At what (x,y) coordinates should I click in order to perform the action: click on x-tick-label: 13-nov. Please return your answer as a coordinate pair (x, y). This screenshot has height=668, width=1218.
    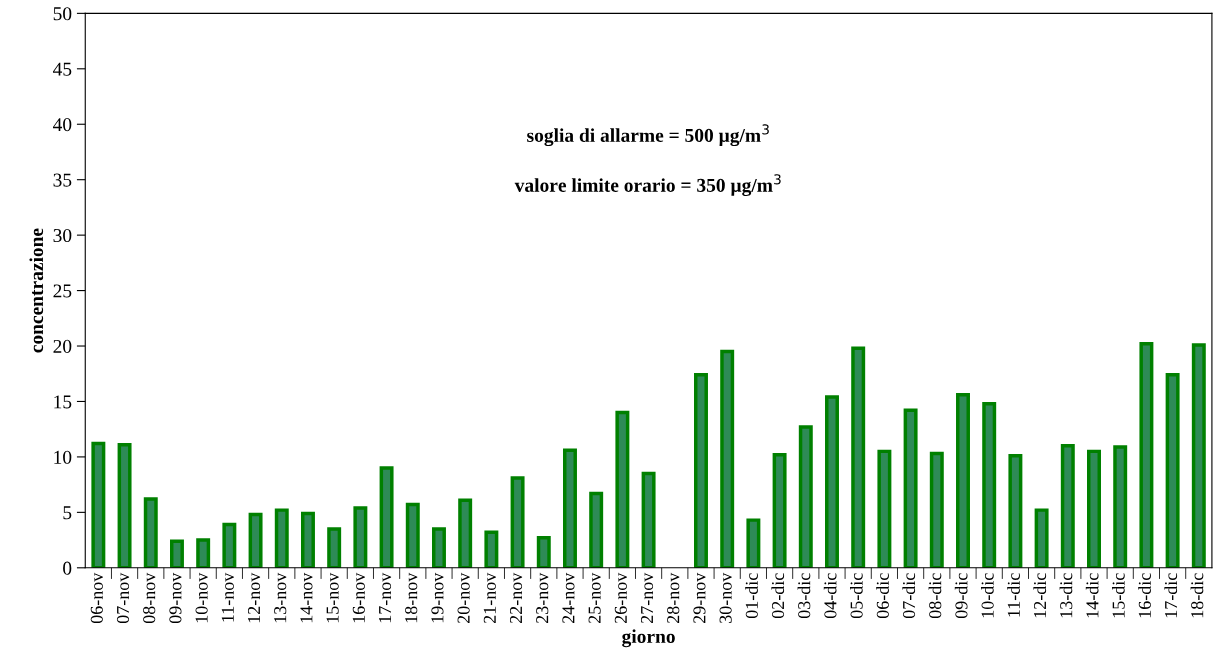
    Looking at the image, I should click on (280, 597).